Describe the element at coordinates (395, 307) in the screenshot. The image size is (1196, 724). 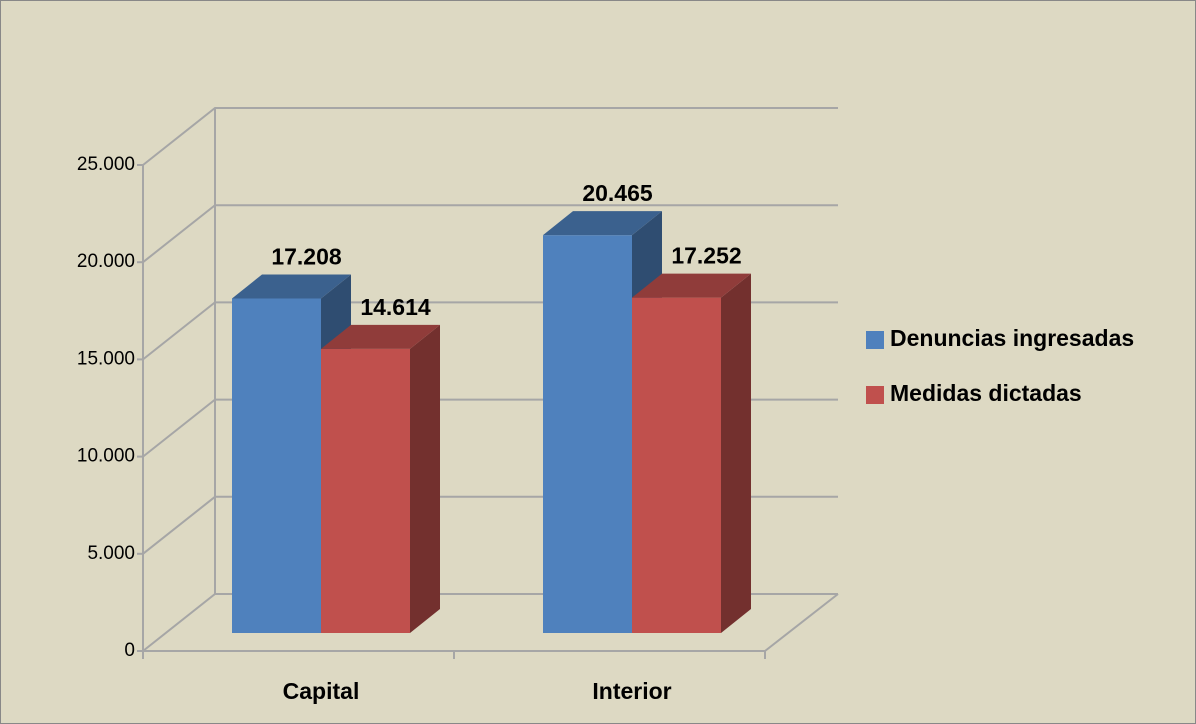
I see `value-label: 14.614` at that location.